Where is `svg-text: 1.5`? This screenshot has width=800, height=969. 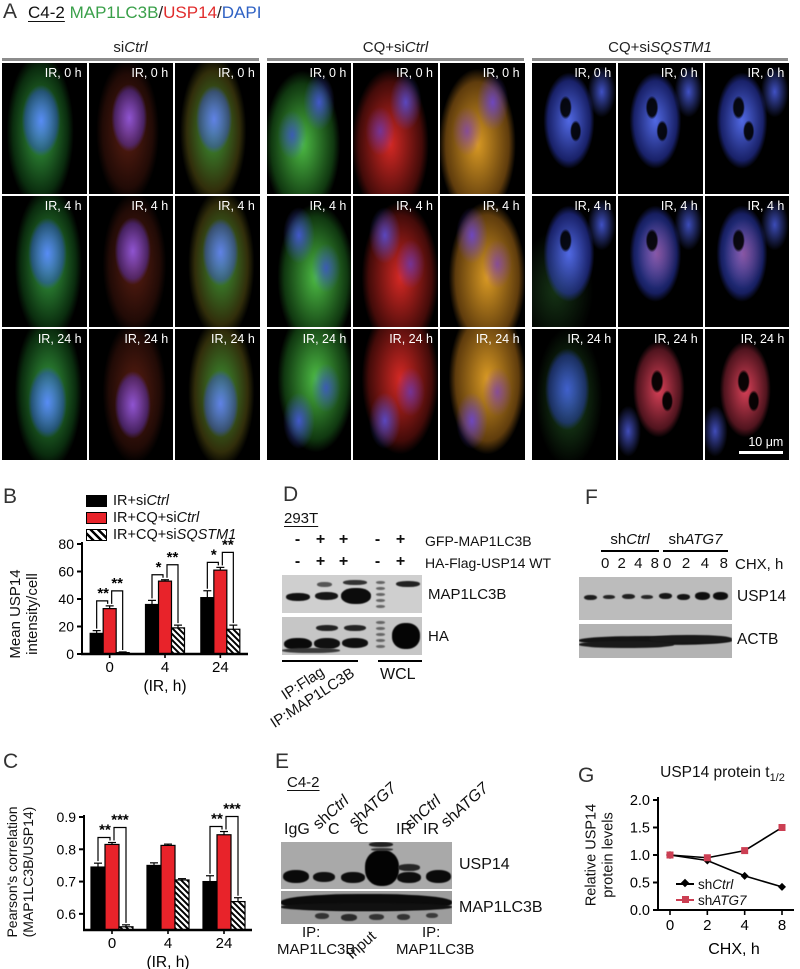 svg-text: 1.5 is located at coordinates (640, 829).